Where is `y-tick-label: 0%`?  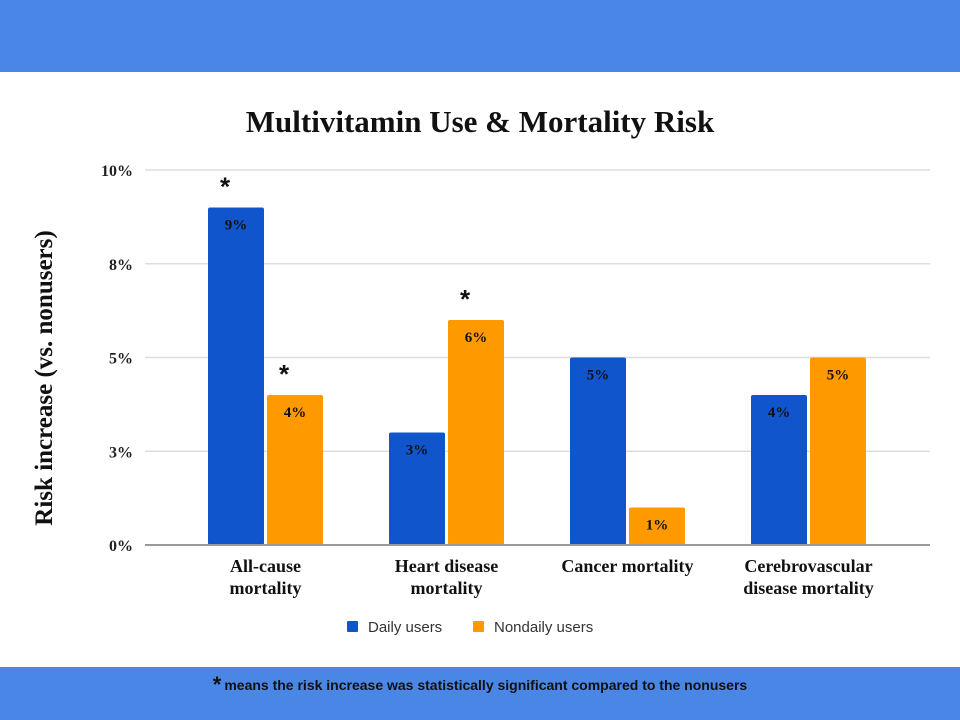
y-tick-label: 0% is located at coordinates (121, 546).